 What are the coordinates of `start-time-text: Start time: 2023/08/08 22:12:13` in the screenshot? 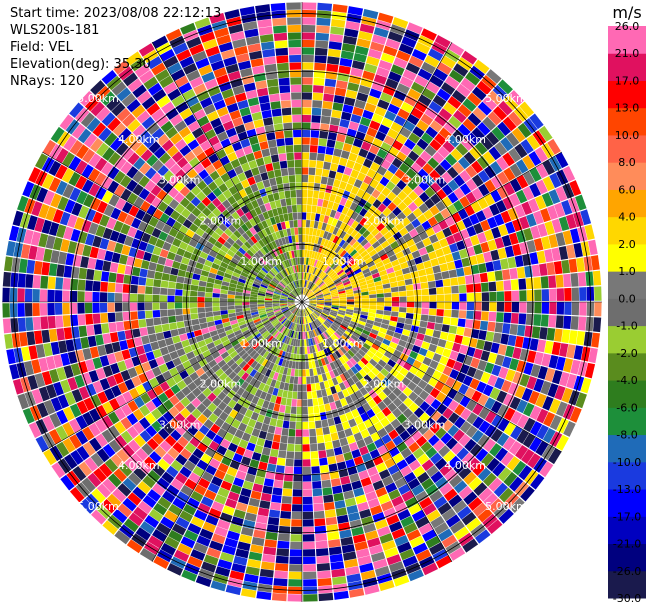 It's located at (116, 13).